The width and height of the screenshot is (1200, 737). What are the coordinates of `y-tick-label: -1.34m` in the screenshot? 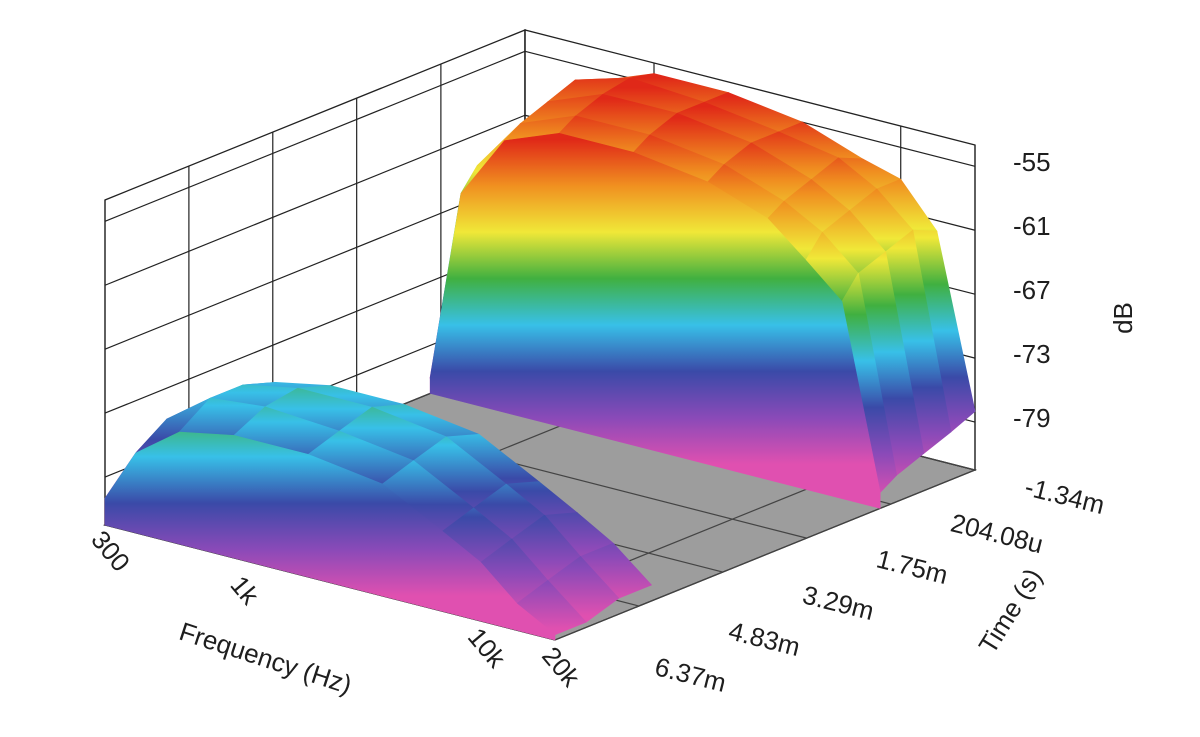 It's located at (1065, 495).